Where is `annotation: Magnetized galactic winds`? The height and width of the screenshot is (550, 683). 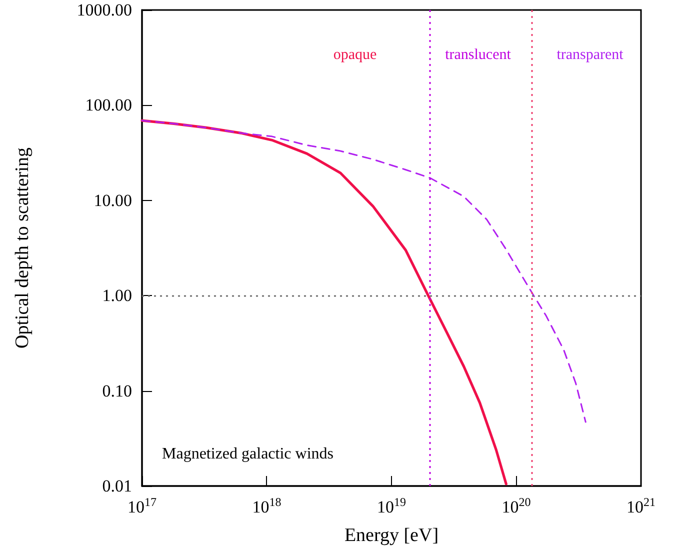
annotation: Magnetized galactic winds is located at coordinates (248, 454).